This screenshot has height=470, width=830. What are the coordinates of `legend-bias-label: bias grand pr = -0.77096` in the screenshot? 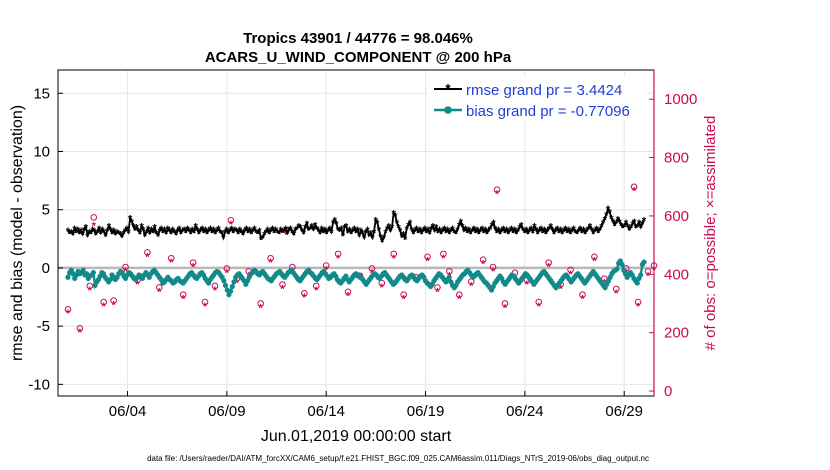 It's located at (548, 111).